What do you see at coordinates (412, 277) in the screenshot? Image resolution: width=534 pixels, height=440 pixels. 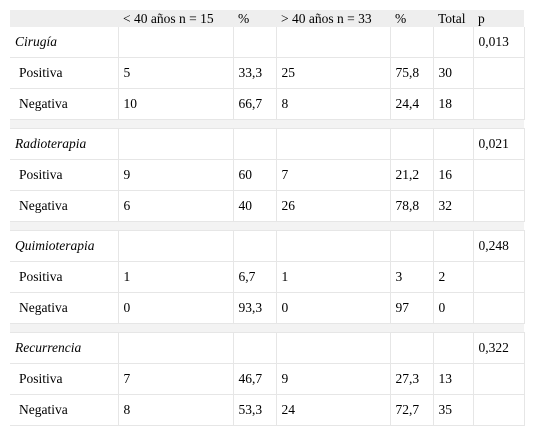 I see `pct-over-40: 3` at bounding box center [412, 277].